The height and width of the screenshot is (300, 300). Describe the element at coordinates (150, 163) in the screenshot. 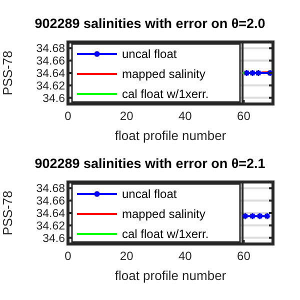

I see `chart-title: 902289 salinities with error on θ=2.1` at that location.